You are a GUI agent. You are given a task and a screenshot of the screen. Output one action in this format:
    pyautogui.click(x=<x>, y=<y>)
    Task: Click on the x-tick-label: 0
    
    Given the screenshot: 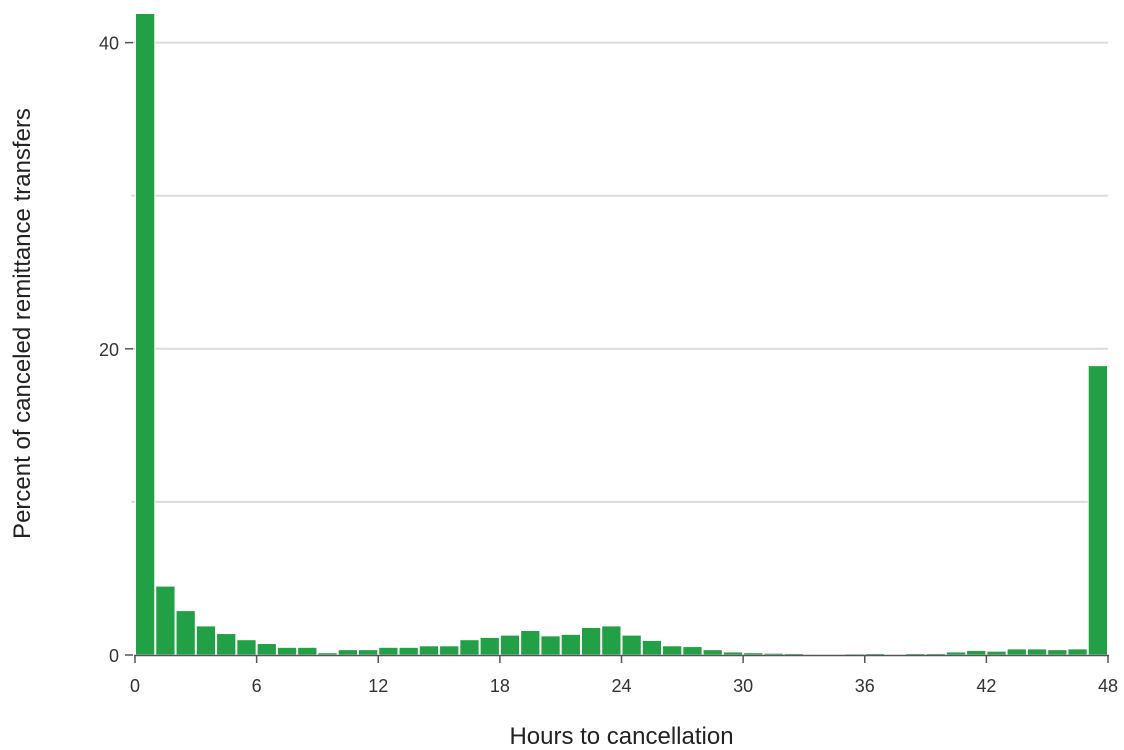 What is the action you would take?
    pyautogui.click(x=135, y=686)
    